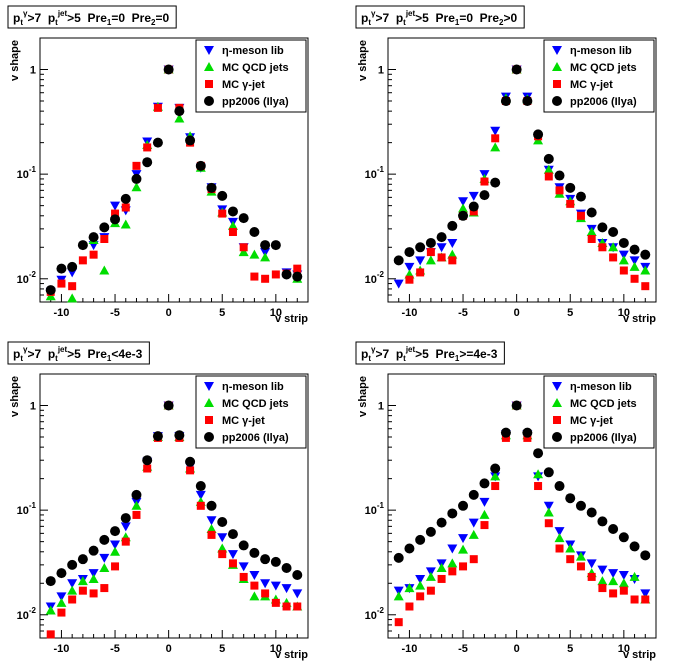  I want to click on x-tick-label: 10, so click(276, 649).